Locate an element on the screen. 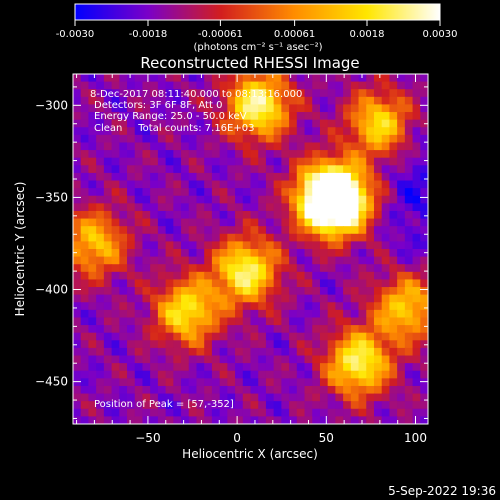 The width and height of the screenshot is (500, 500). y-axis-label: Heliocentric Y (arcsec) is located at coordinates (20, 249).